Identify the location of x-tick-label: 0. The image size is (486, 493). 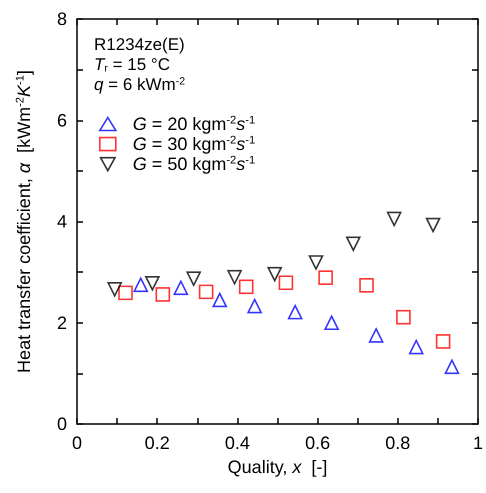
(77, 443).